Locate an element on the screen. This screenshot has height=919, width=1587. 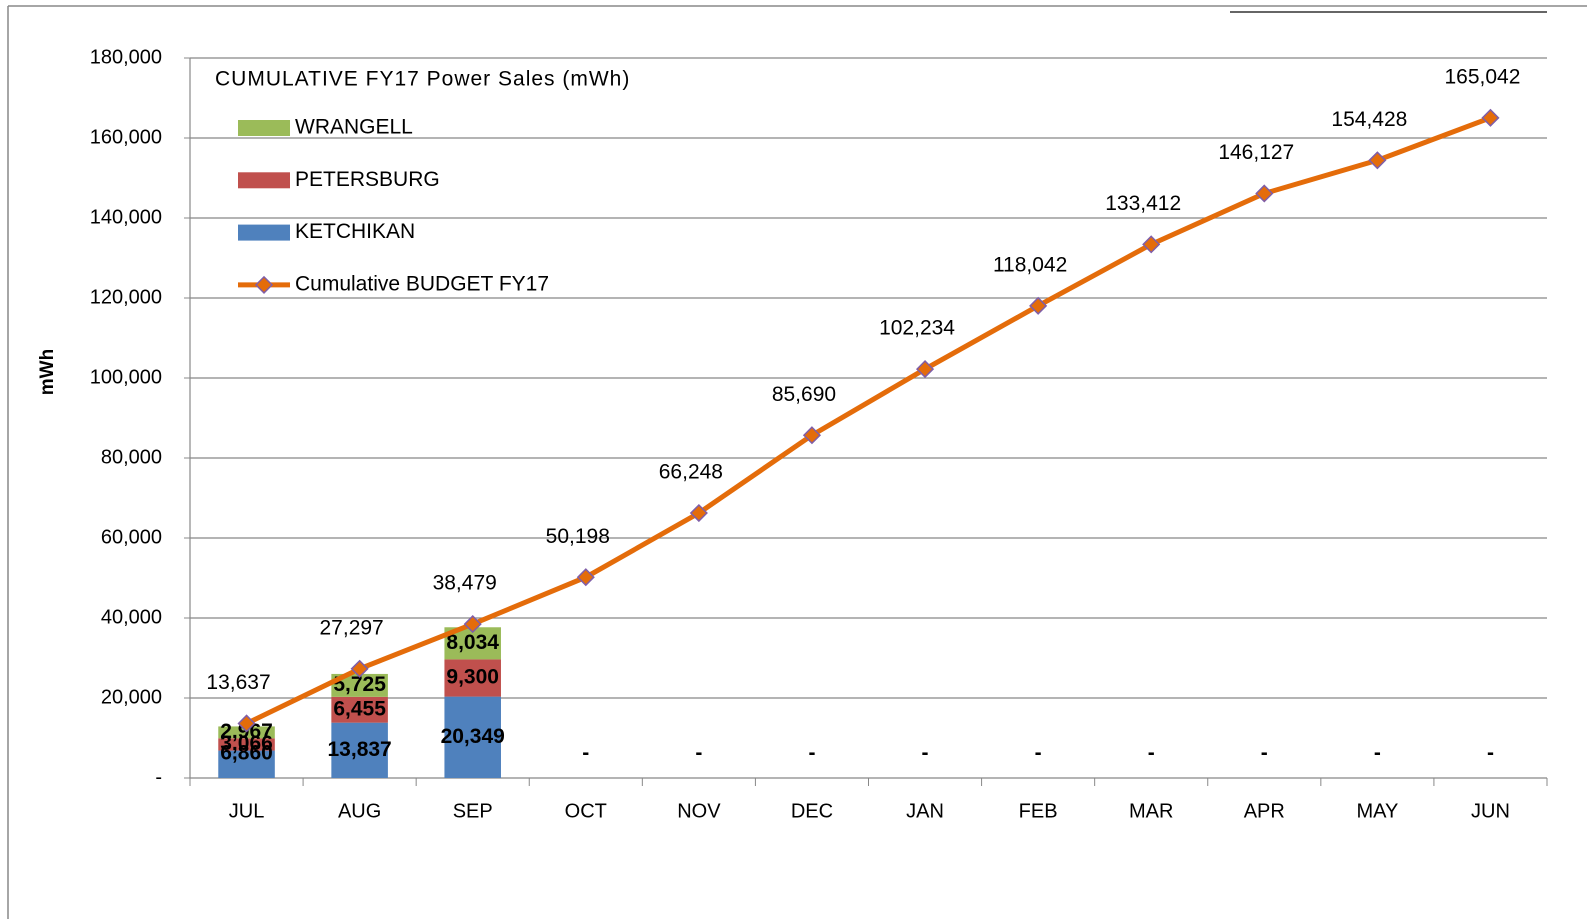
bar-value-label: 20,349 is located at coordinates (473, 736).